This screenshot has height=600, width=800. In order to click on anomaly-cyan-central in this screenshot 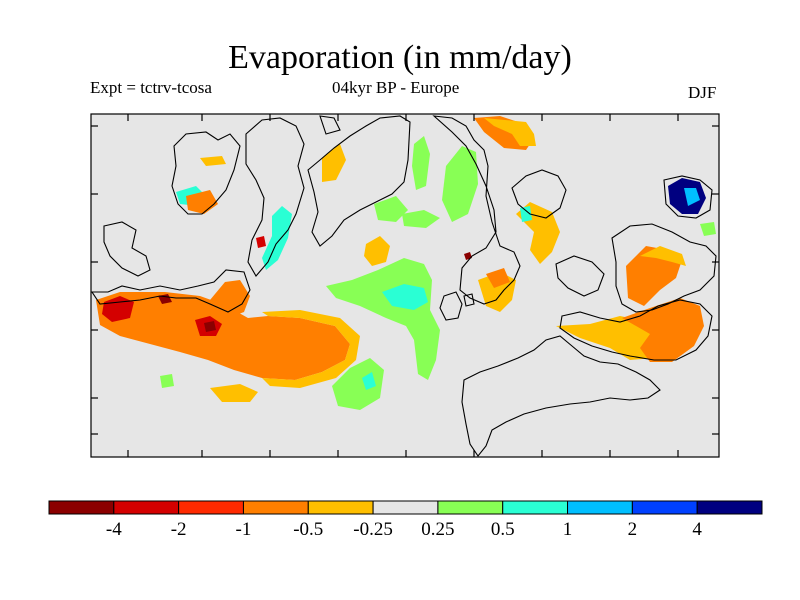, I will do `click(405, 297)`.